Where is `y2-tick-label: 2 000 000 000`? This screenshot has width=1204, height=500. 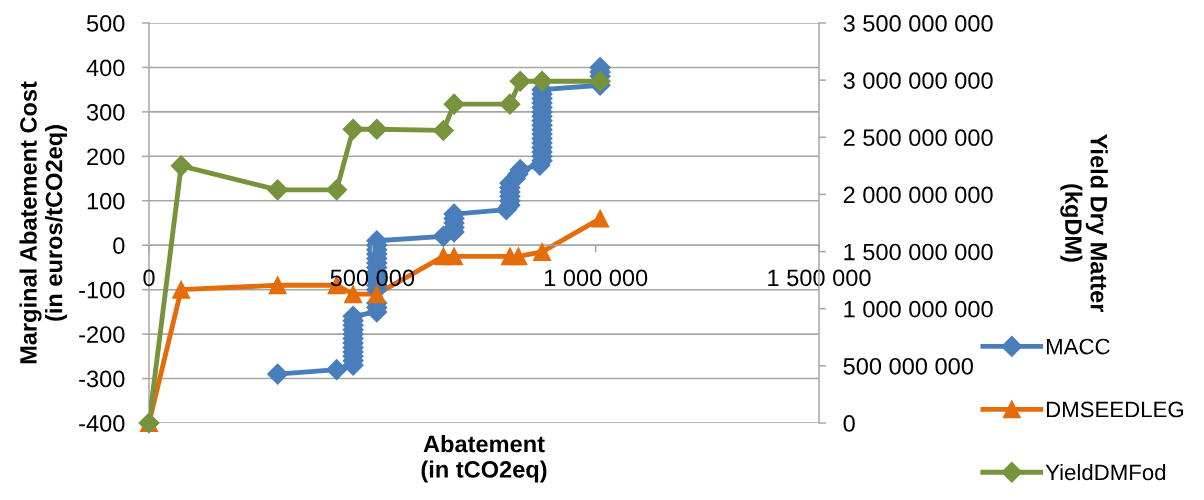
y2-tick-label: 2 000 000 000 is located at coordinates (918, 195).